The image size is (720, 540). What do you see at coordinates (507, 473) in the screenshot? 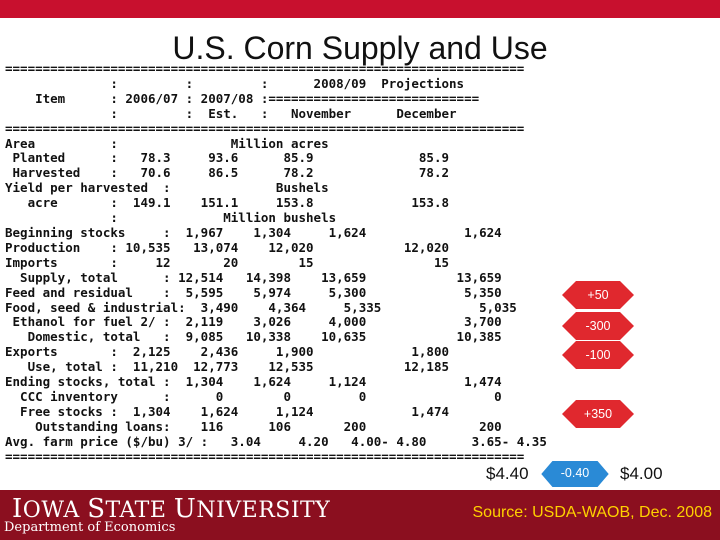
I see `price-left: $4.40` at bounding box center [507, 473].